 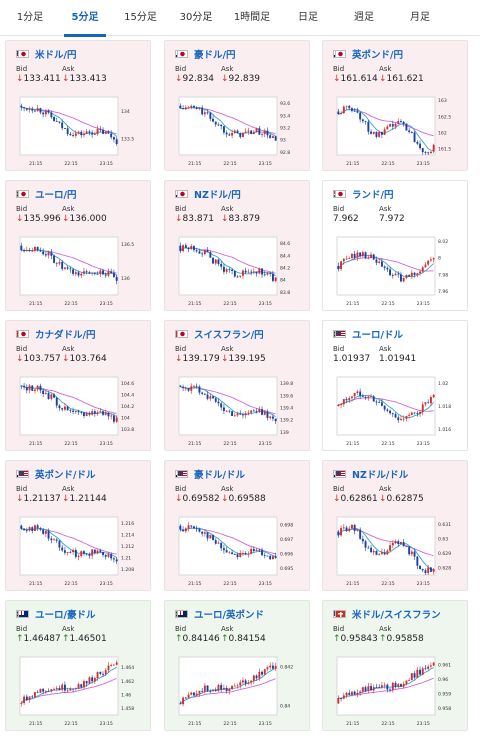 I want to click on currency-pair-link: ユーロ/円, so click(x=56, y=195).